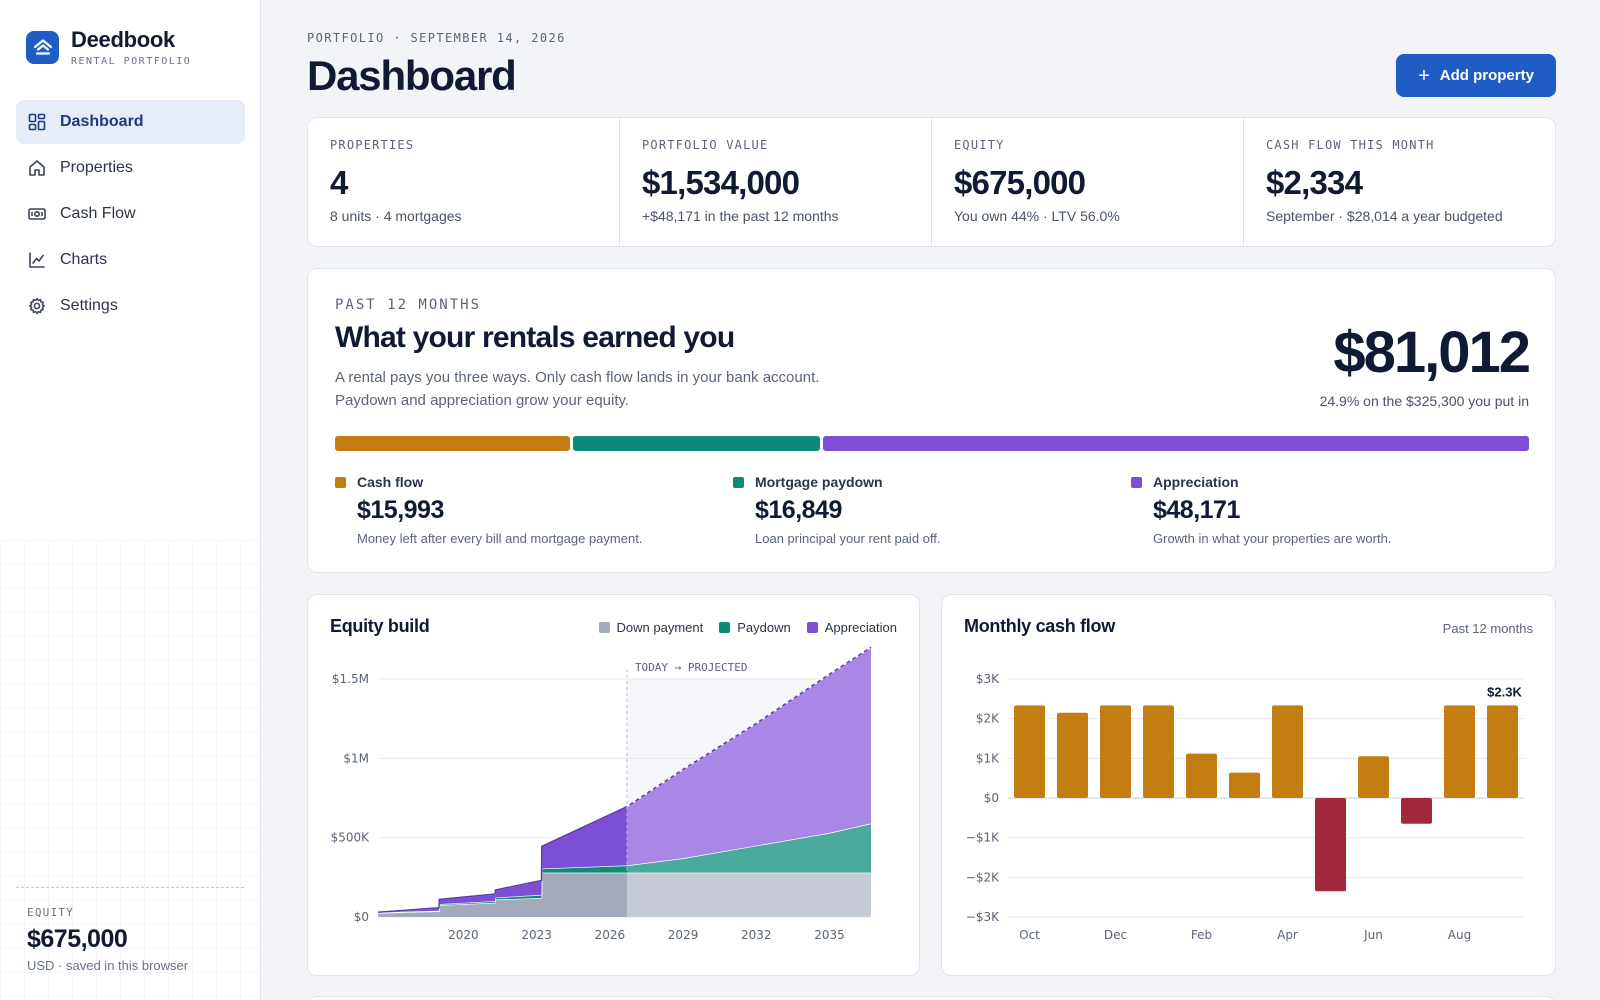 Image resolution: width=1600 pixels, height=1000 pixels. Describe the element at coordinates (464, 182) in the screenshot. I see `kpi-properties: PROPERTIES 4 8 units · 4 mortgages` at that location.